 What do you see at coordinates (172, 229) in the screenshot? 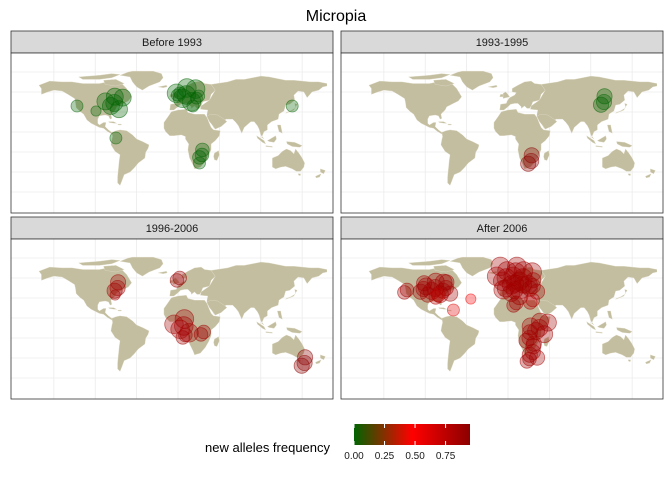
I see `facet-label: 1996-2006` at bounding box center [172, 229].